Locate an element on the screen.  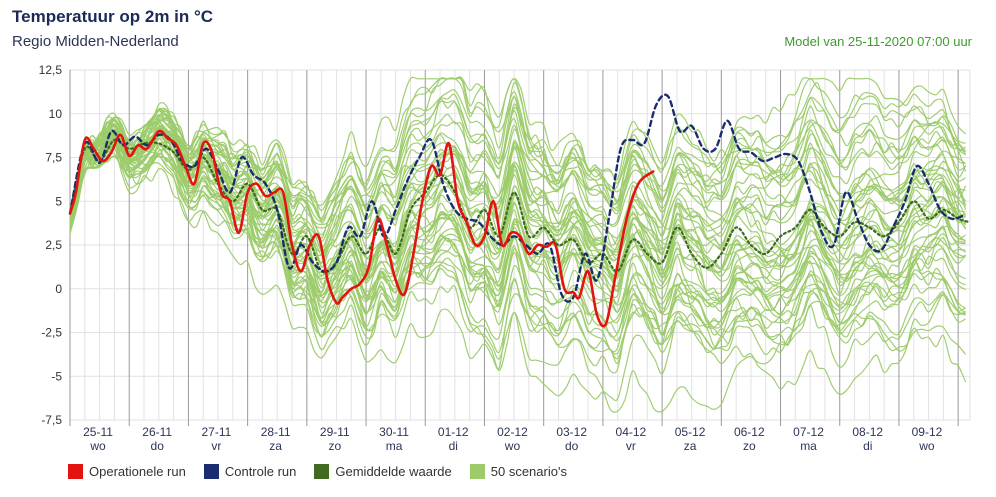
x-tick-date: 03-12 is located at coordinates (571, 432).